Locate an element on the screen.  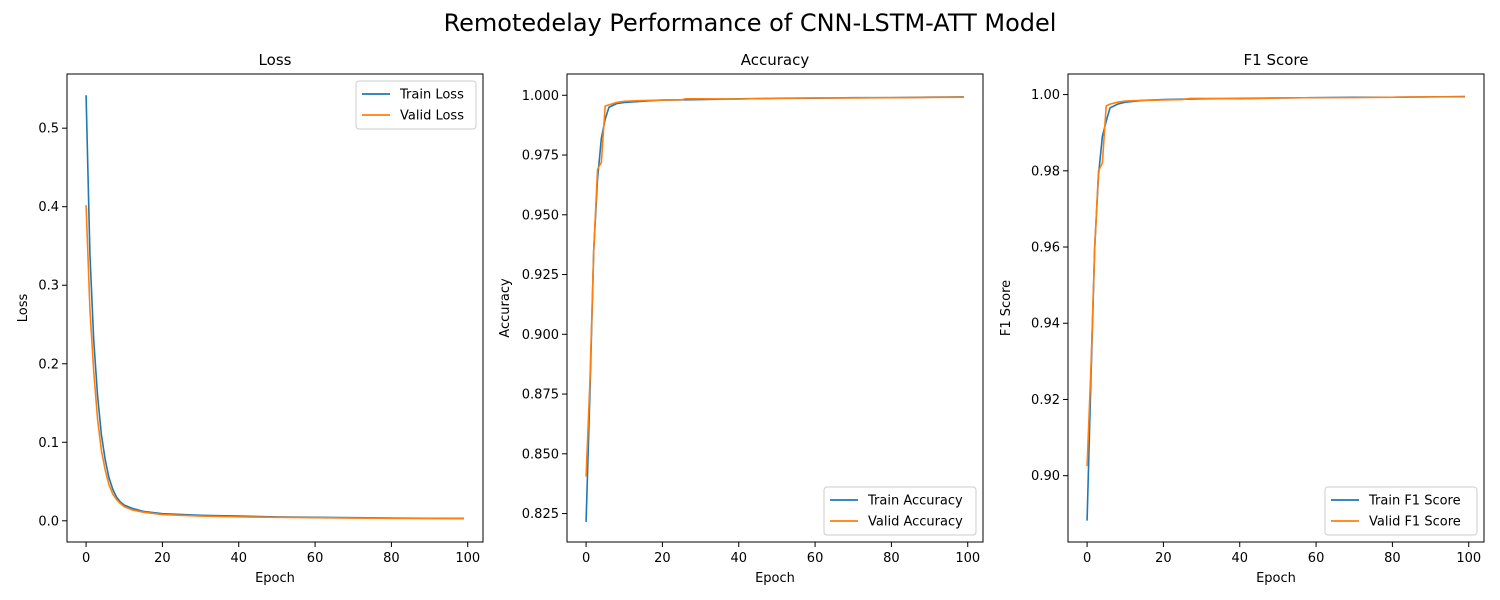
y-tick-label: 0.90 is located at coordinates (1045, 476).